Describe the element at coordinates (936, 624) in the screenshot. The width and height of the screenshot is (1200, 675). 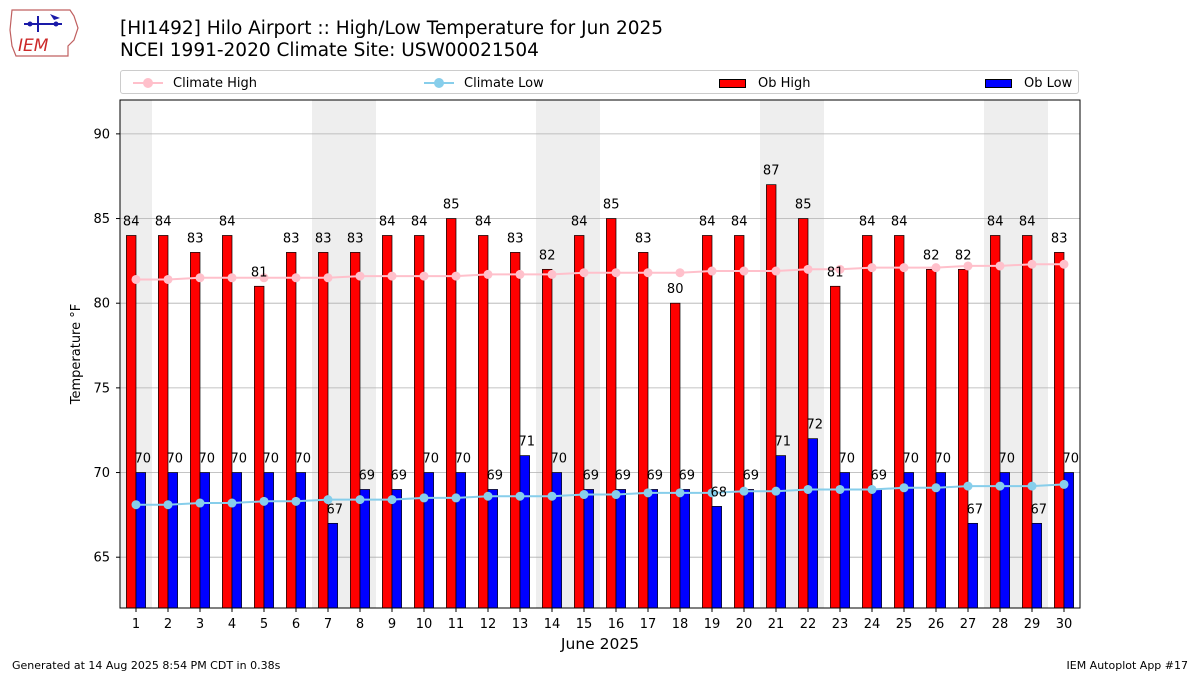
I see `x-tick-label: 26` at that location.